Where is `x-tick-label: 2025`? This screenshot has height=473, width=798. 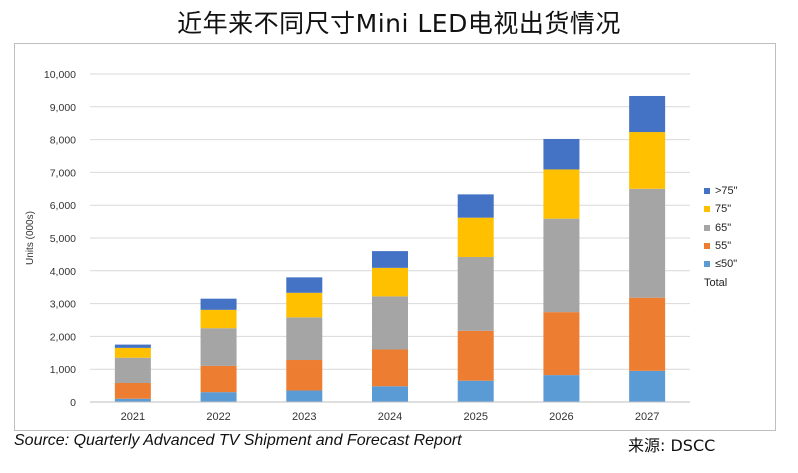 x-tick-label: 2025 is located at coordinates (475, 417).